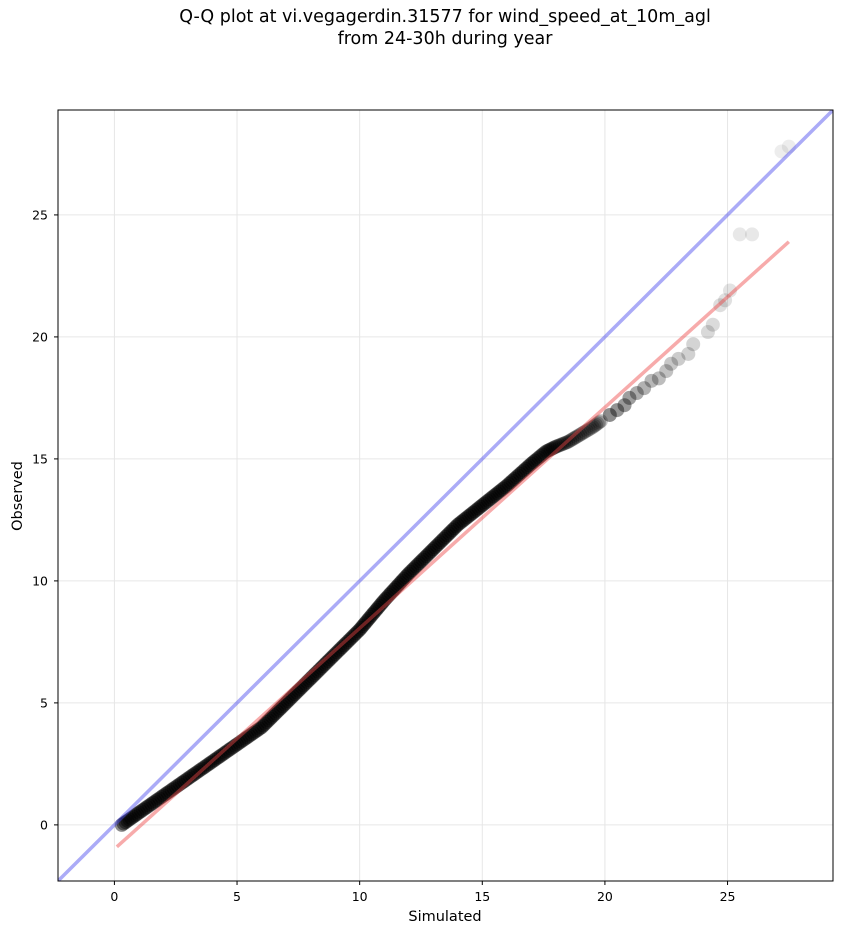 The height and width of the screenshot is (934, 843). What do you see at coordinates (40, 580) in the screenshot?
I see `y-tick-label: 10` at bounding box center [40, 580].